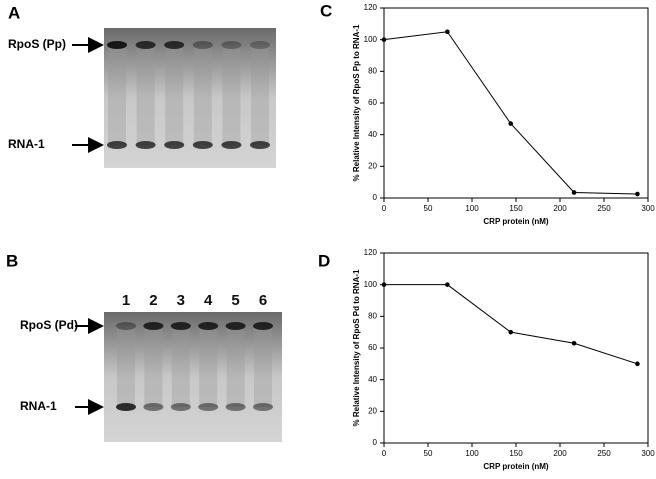 The image size is (656, 479). Describe the element at coordinates (604, 453) in the screenshot. I see `x-tick-label: 250` at that location.